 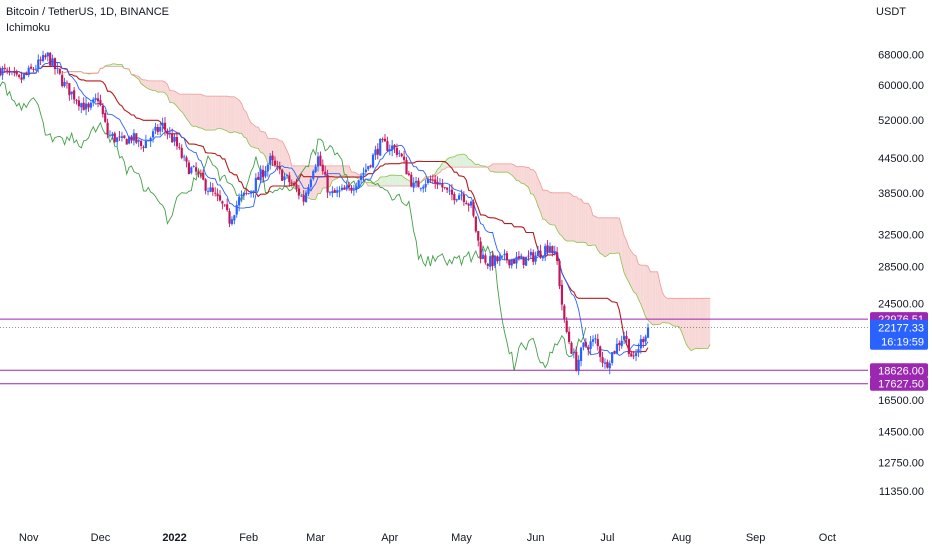 I want to click on indicator-label: Ichimoku, so click(x=28, y=28).